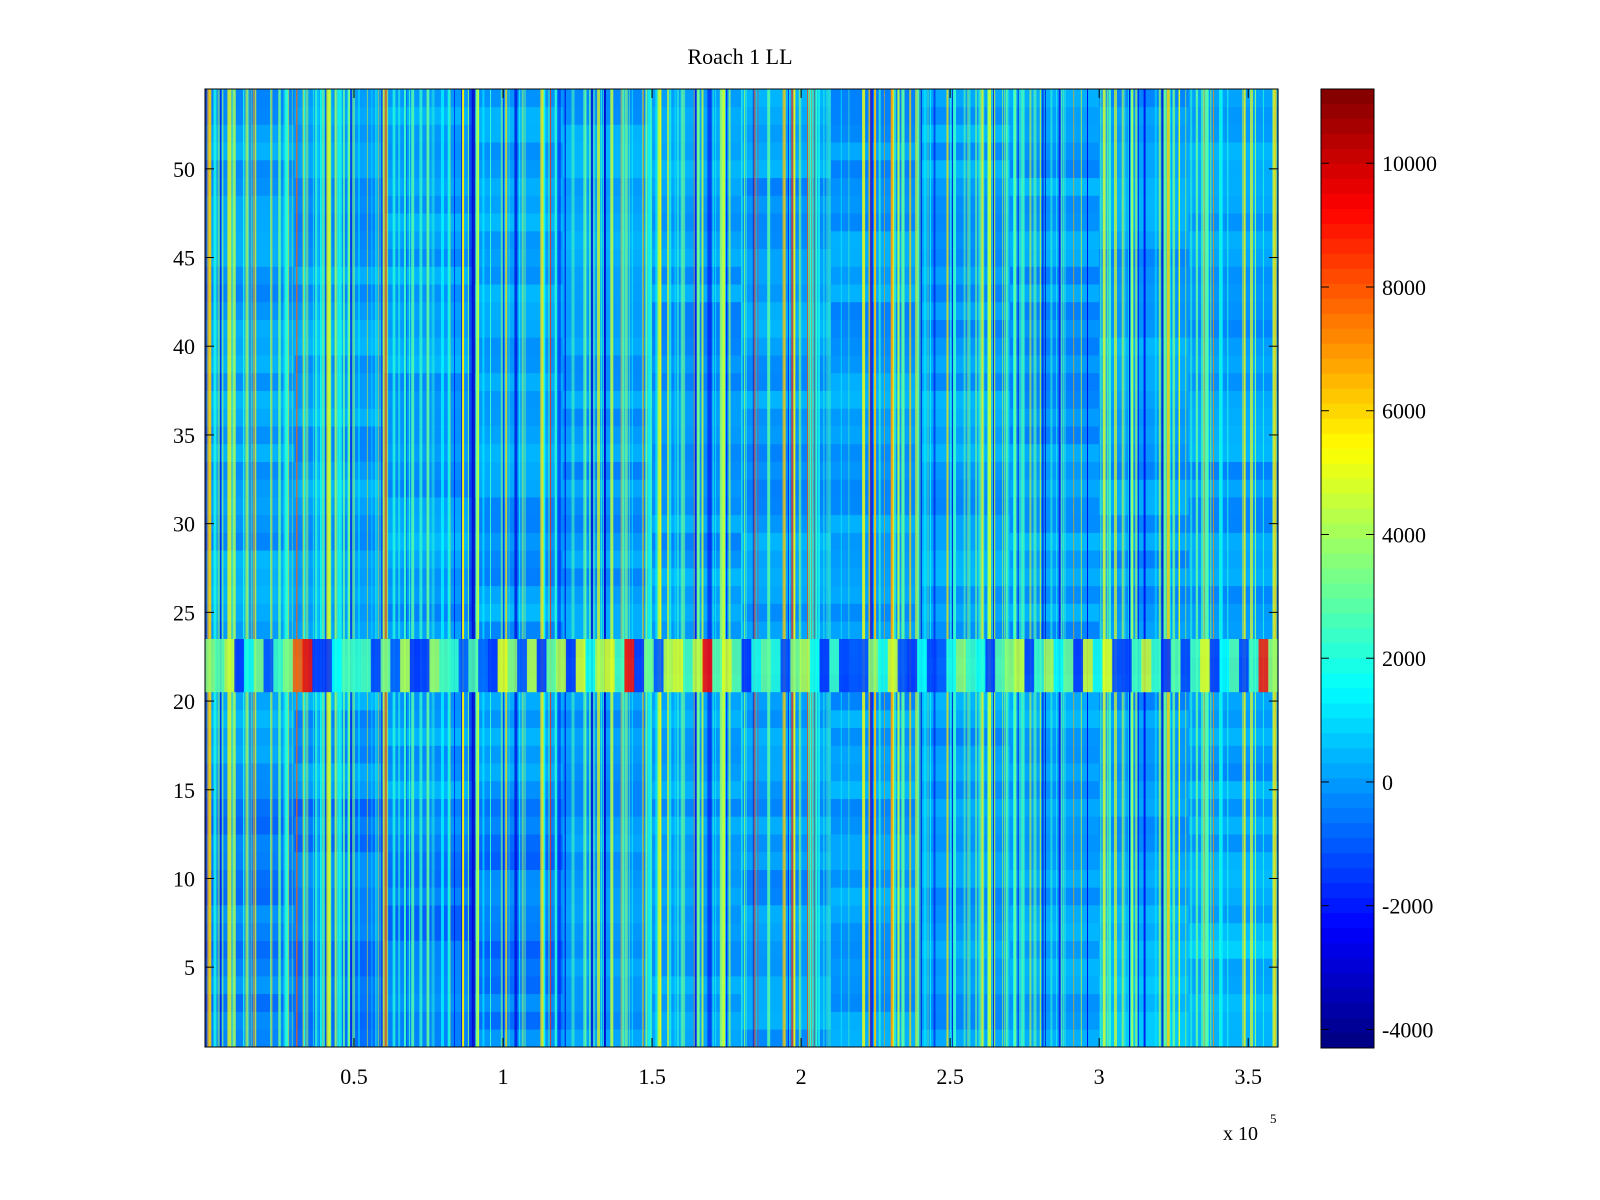 Image resolution: width=1600 pixels, height=1200 pixels. What do you see at coordinates (1404, 411) in the screenshot?
I see `colorbar-tick-label: 6000` at bounding box center [1404, 411].